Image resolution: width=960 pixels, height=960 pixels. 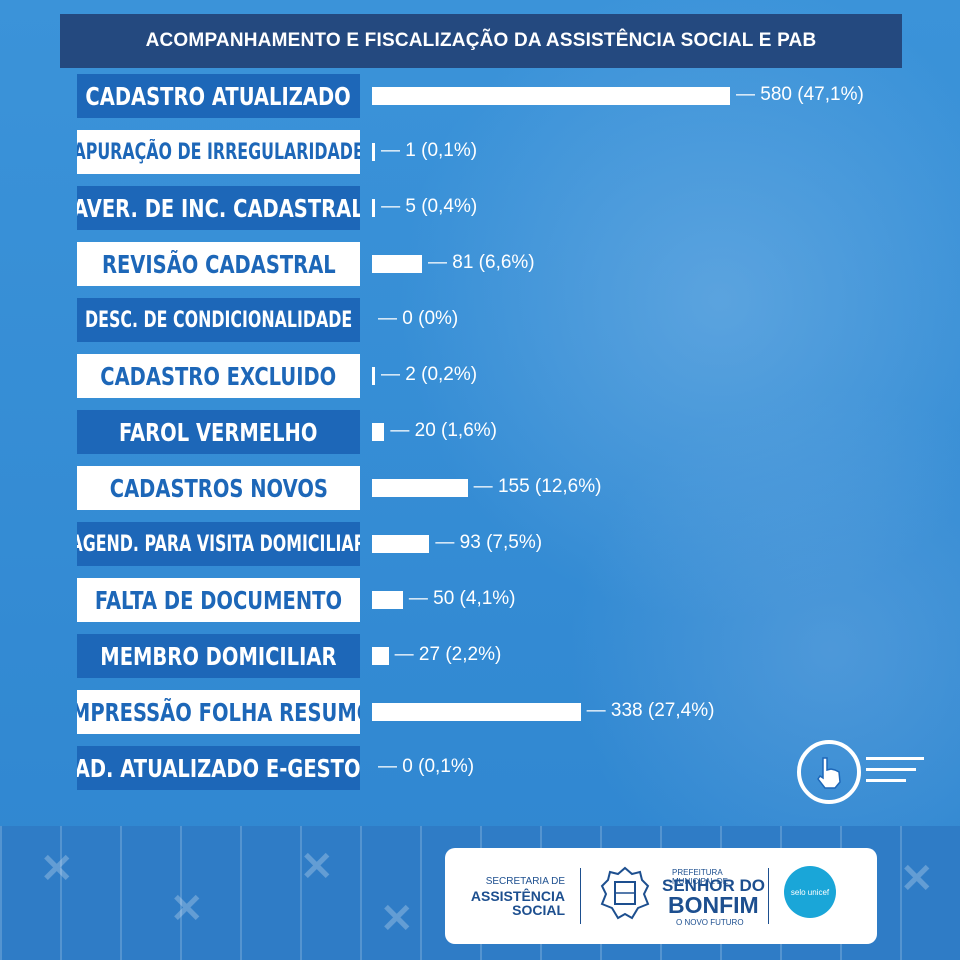 I want to click on category-label-text: CADASTRO EXCLUIDO, so click(x=218, y=376).